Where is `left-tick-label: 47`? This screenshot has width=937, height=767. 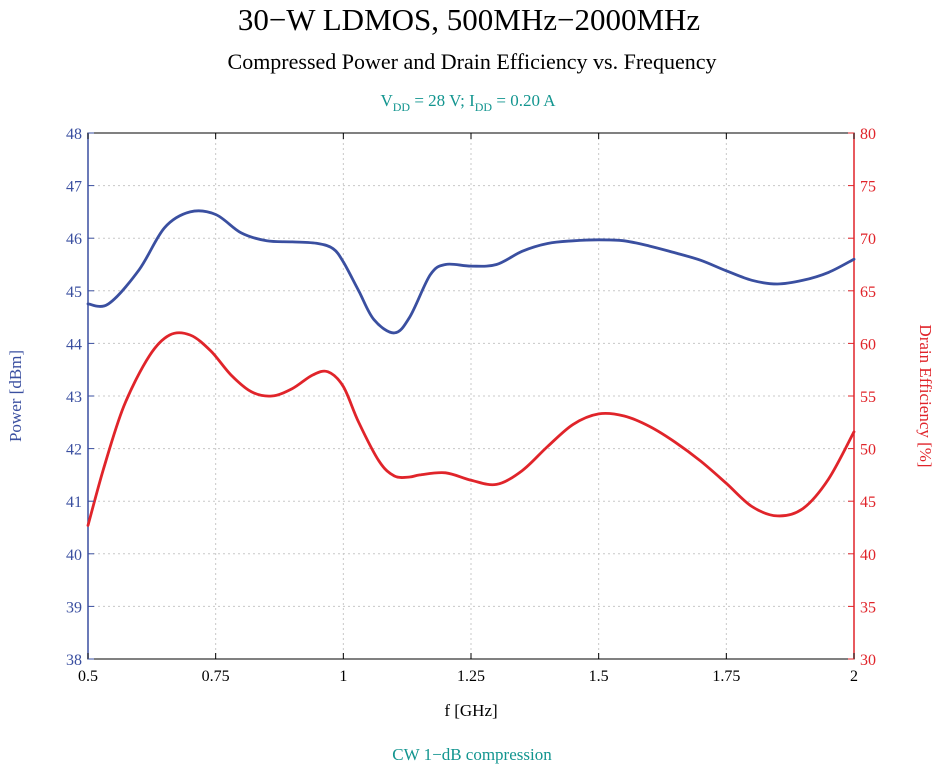 left-tick-label: 47 is located at coordinates (74, 187).